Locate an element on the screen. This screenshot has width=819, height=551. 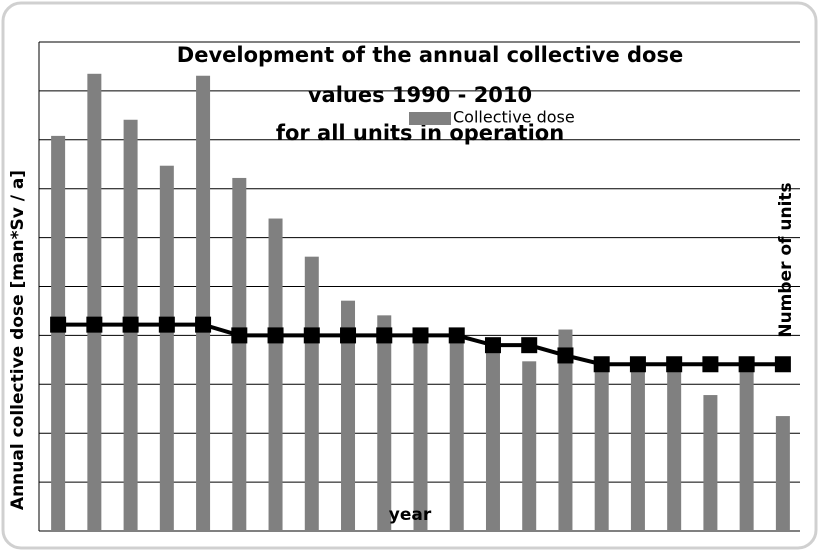
line-layer is located at coordinates (420, 344).